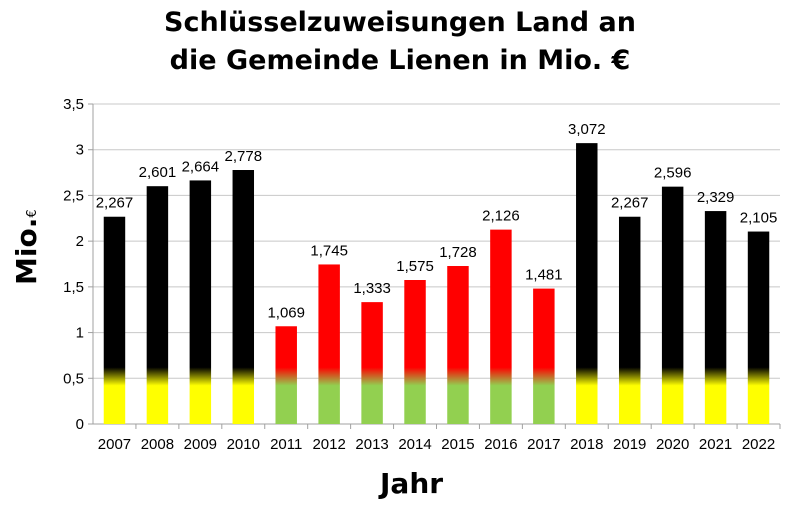 Image resolution: width=800 pixels, height=507 pixels. I want to click on bar-2009, so click(200, 302).